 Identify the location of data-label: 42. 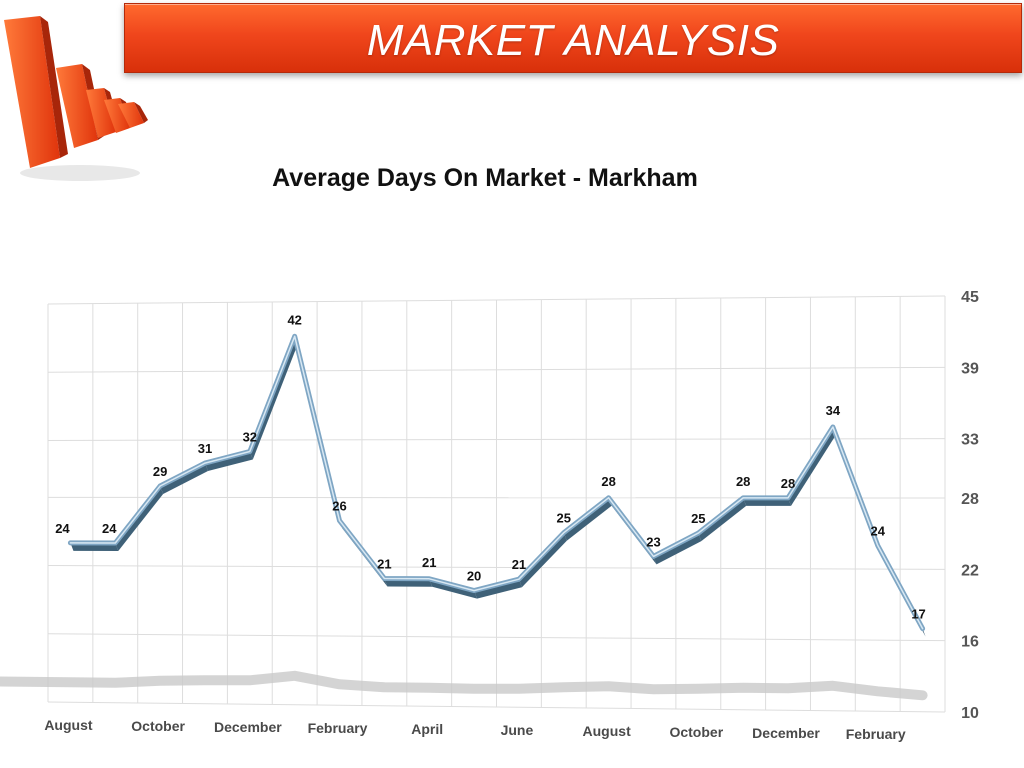
(294, 319).